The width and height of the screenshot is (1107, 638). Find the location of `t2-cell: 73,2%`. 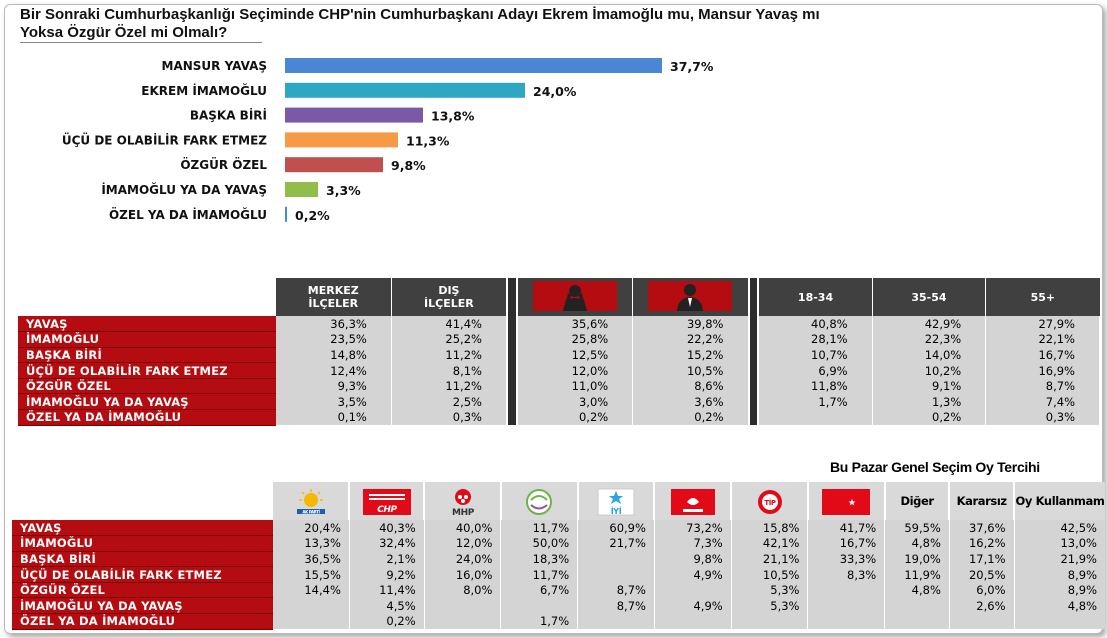

t2-cell: 73,2% is located at coordinates (693, 528).